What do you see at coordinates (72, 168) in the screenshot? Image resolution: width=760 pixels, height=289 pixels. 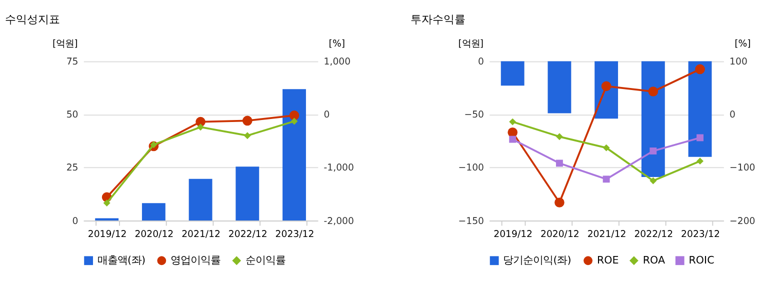 I see `y-tick-label: 25` at bounding box center [72, 168].